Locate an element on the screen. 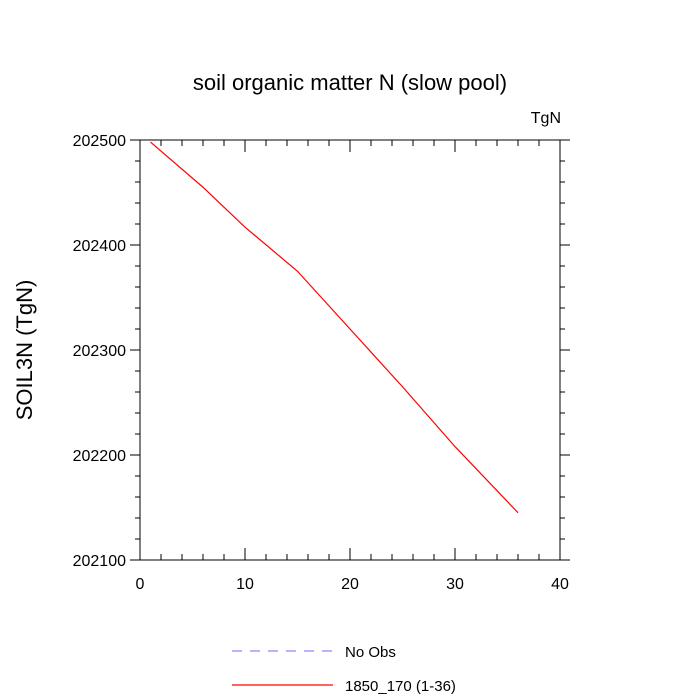 The height and width of the screenshot is (700, 700). x-tick-label: 0 is located at coordinates (140, 584).